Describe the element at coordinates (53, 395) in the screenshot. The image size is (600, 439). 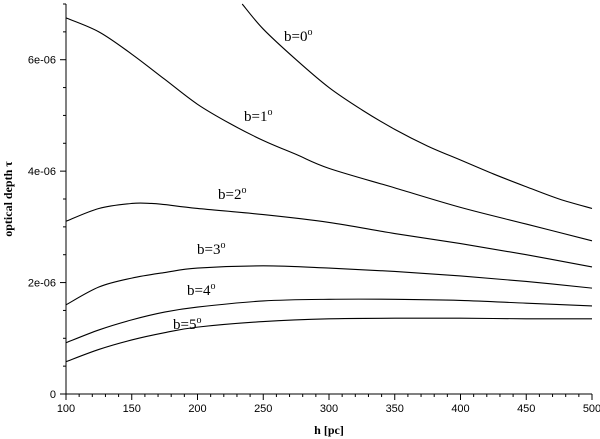
I see `y-tick-label: 0` at that location.